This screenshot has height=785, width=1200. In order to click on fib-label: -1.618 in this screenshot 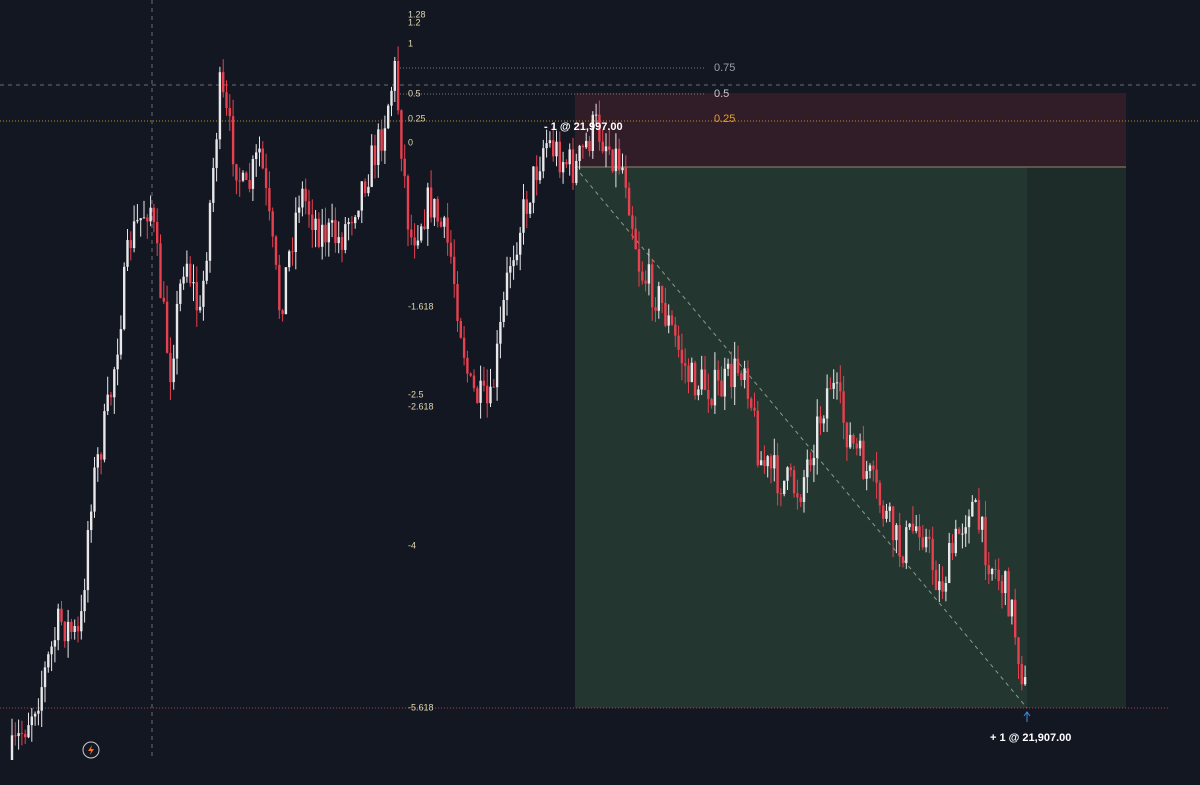, I will do `click(421, 306)`.